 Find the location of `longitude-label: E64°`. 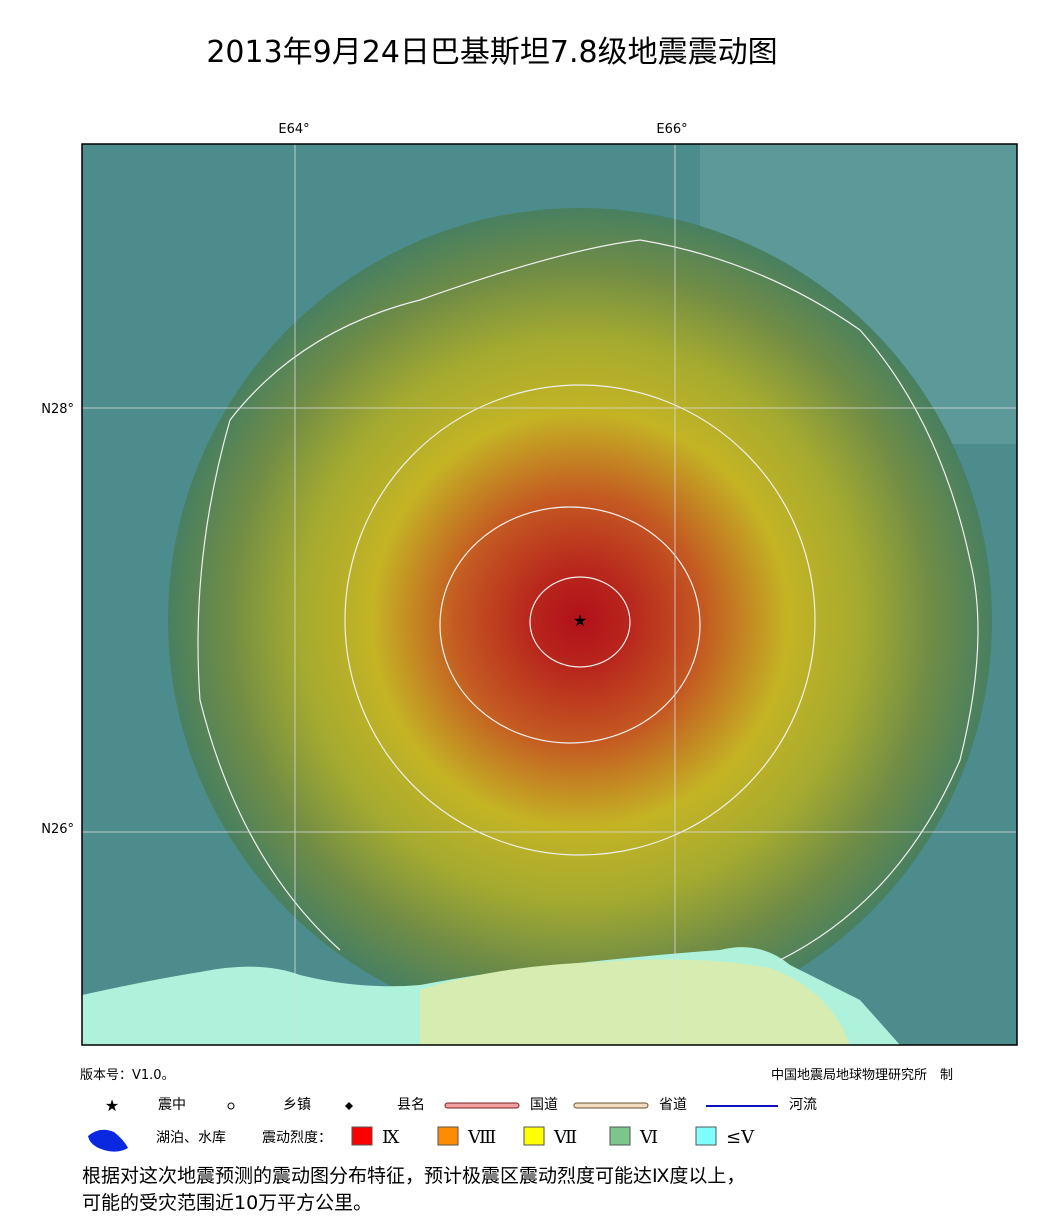

longitude-label: E64° is located at coordinates (293, 129).